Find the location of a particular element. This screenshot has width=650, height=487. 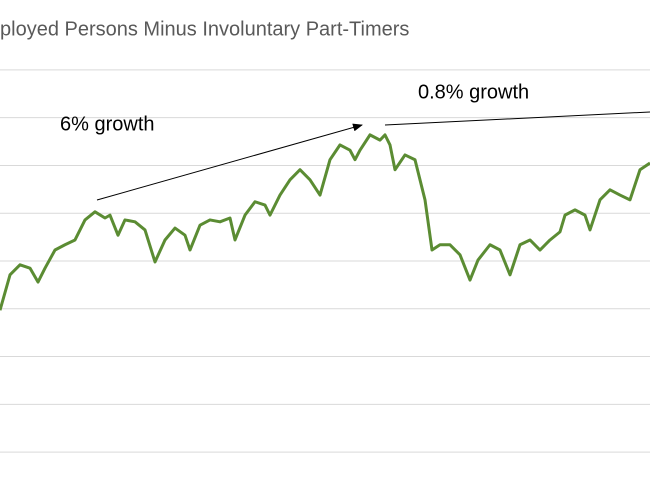

annotation: 0.8% growth is located at coordinates (473, 92).